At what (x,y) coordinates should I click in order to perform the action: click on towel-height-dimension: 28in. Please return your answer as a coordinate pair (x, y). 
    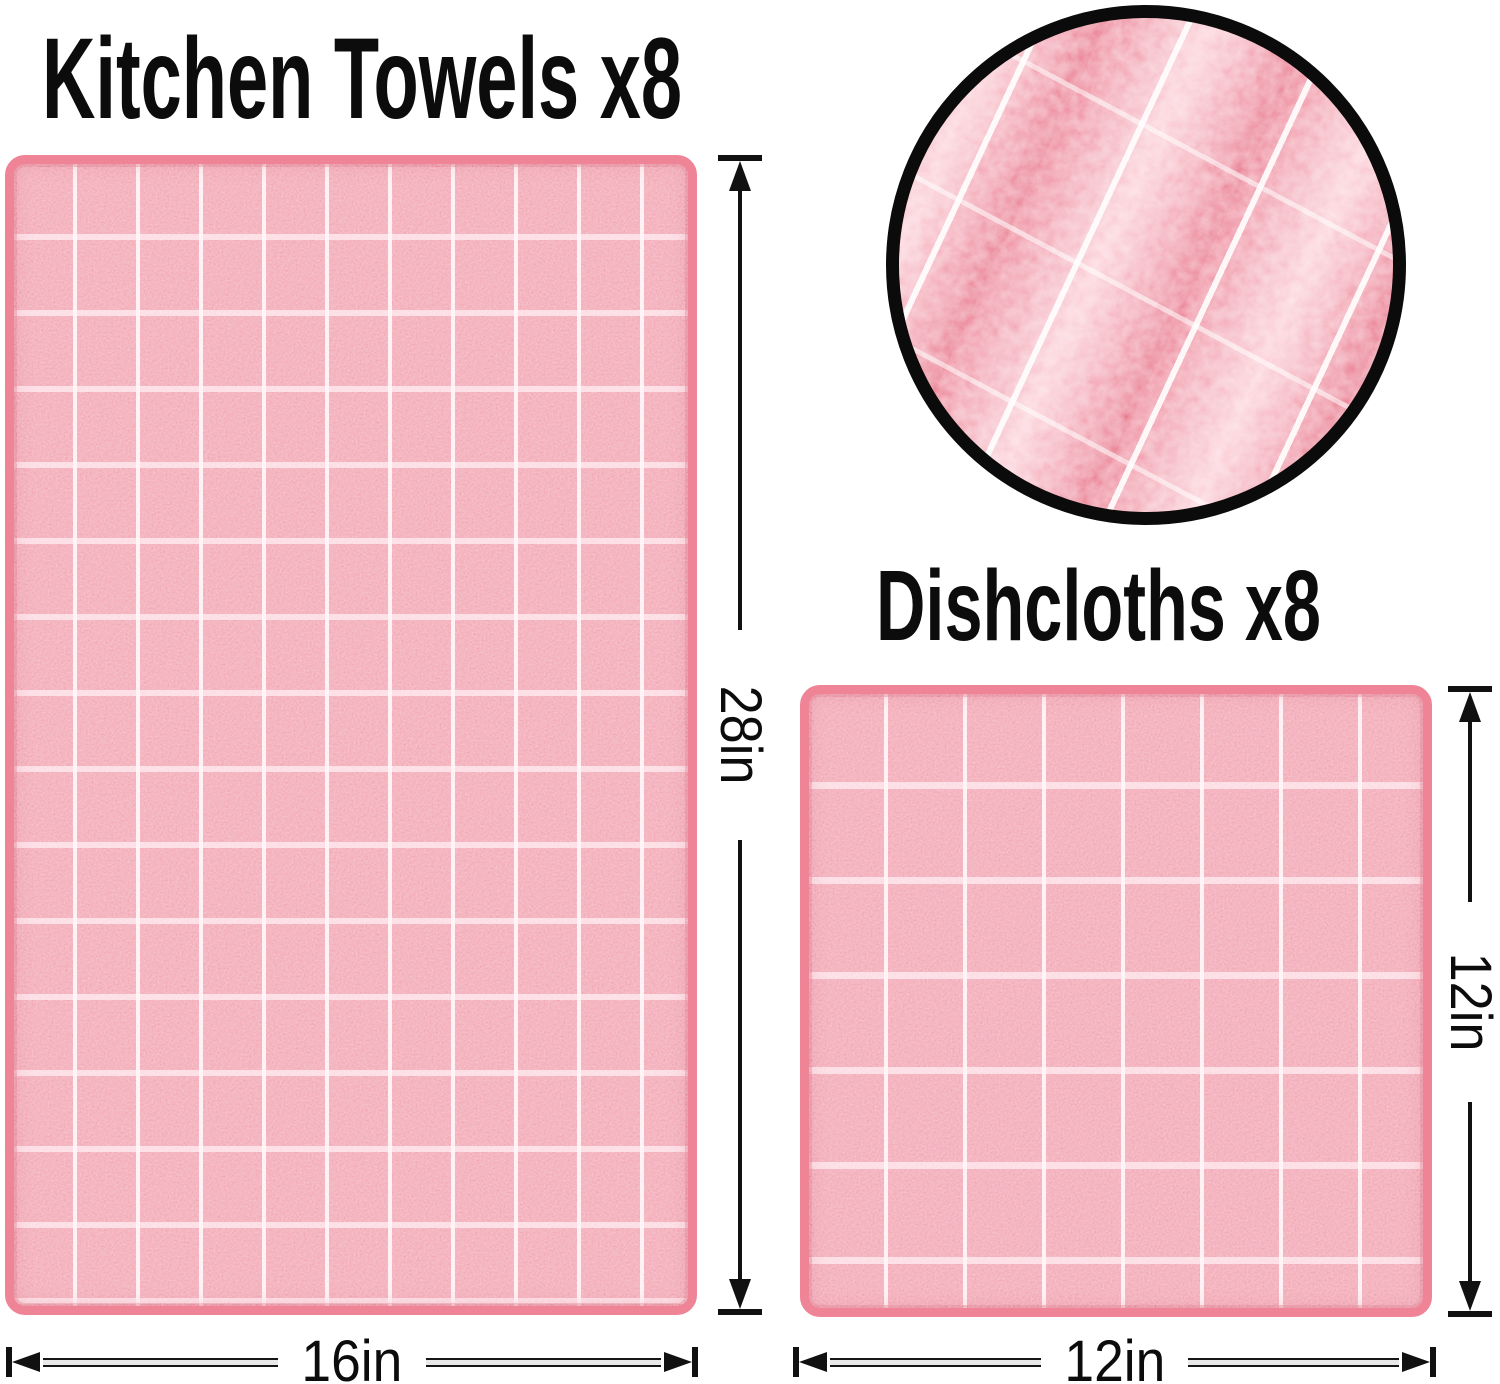
    Looking at the image, I should click on (740, 735).